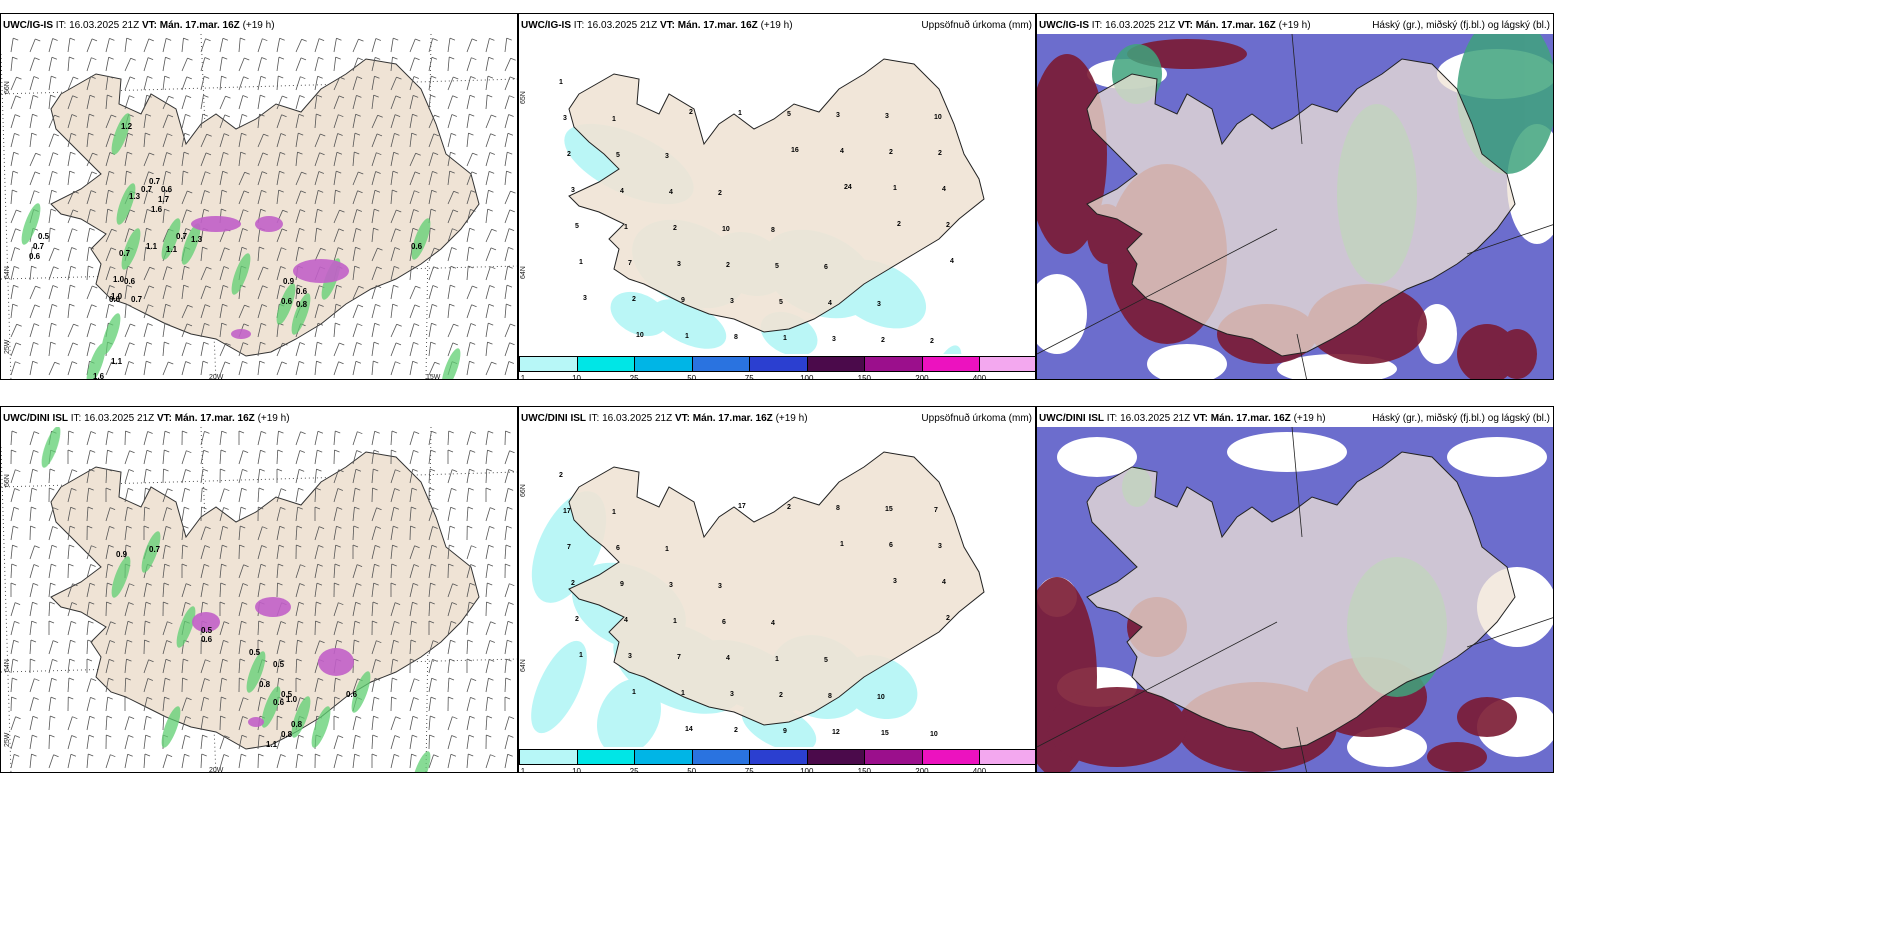 This screenshot has width=1900, height=950. Describe the element at coordinates (262, 599) in the screenshot. I see `wind-barbs` at that location.